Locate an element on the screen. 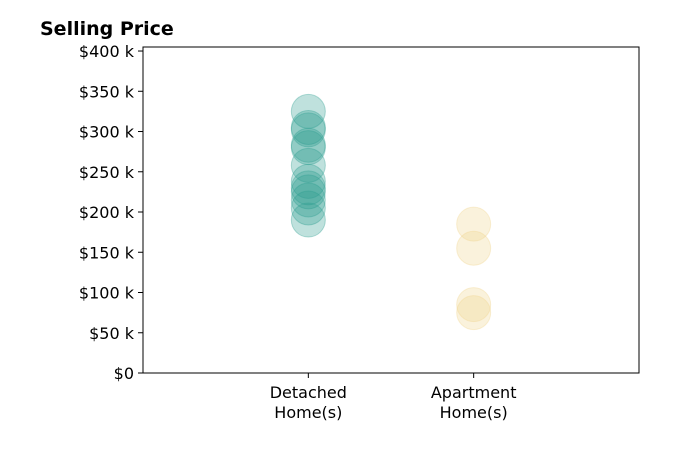  y-tick-label: $250 k is located at coordinates (107, 172).